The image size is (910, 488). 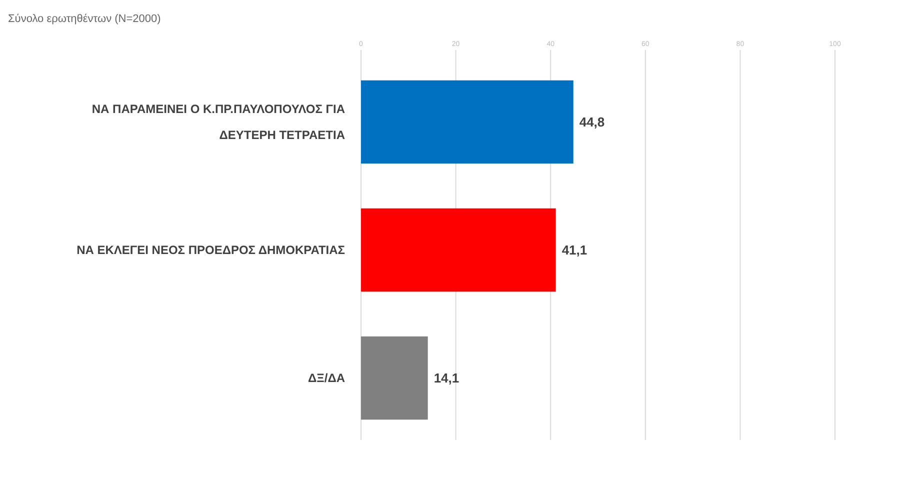 I want to click on y-tick-label: ΝΑ ΠΑΡΑΜΕΙΝΕΙ Ο Κ.ΠΡ.ΠΑΥΛΟΠΟΥΛΟΣ ΓΙΑ ΔΕΥΤΕΡΗ ΤΕΤΡΑΕΤΙΑ, so click(x=219, y=122).